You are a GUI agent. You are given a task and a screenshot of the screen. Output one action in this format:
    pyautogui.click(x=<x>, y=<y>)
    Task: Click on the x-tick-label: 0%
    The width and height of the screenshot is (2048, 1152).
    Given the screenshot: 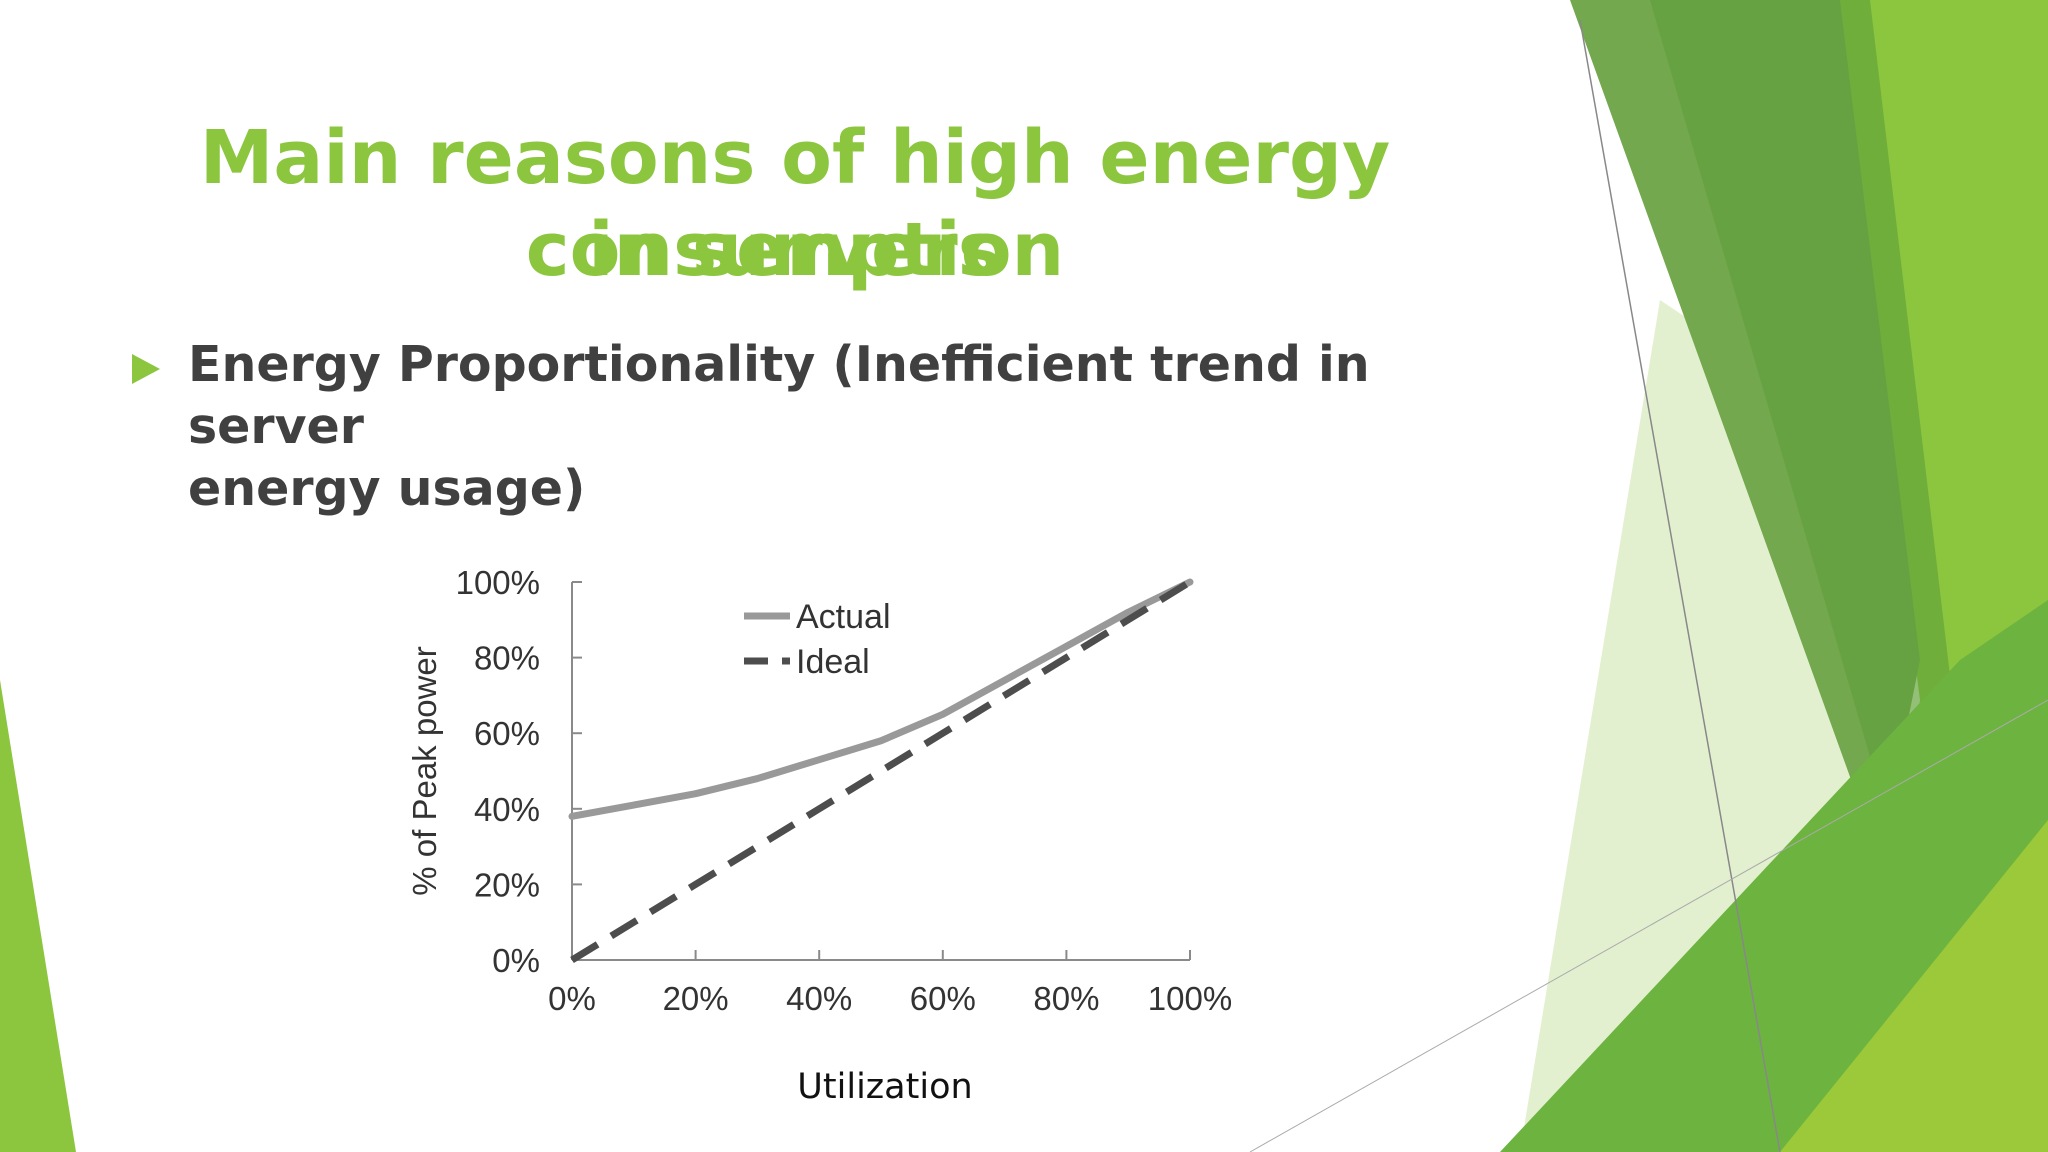 What is the action you would take?
    pyautogui.click(x=572, y=998)
    